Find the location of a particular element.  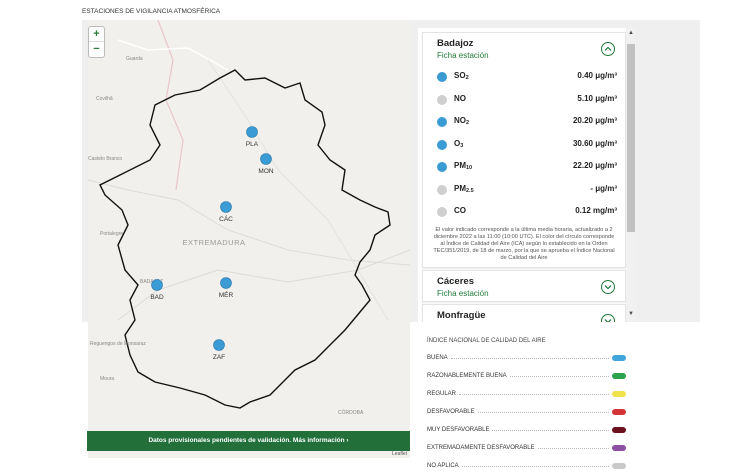

station-label: MÉR is located at coordinates (226, 294).